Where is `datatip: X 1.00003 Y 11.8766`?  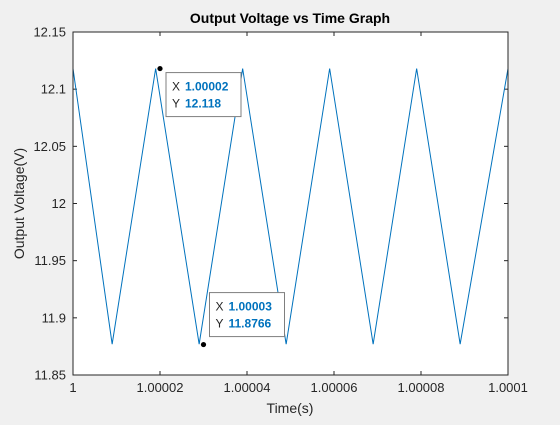 datatip: X 1.00003 Y 11.8766 is located at coordinates (242, 320).